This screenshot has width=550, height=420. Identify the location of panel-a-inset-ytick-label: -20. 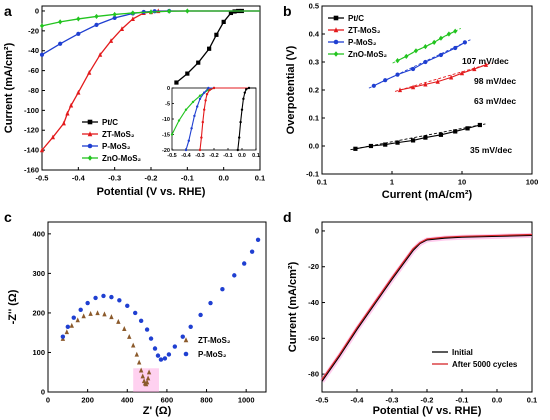
(166, 151).